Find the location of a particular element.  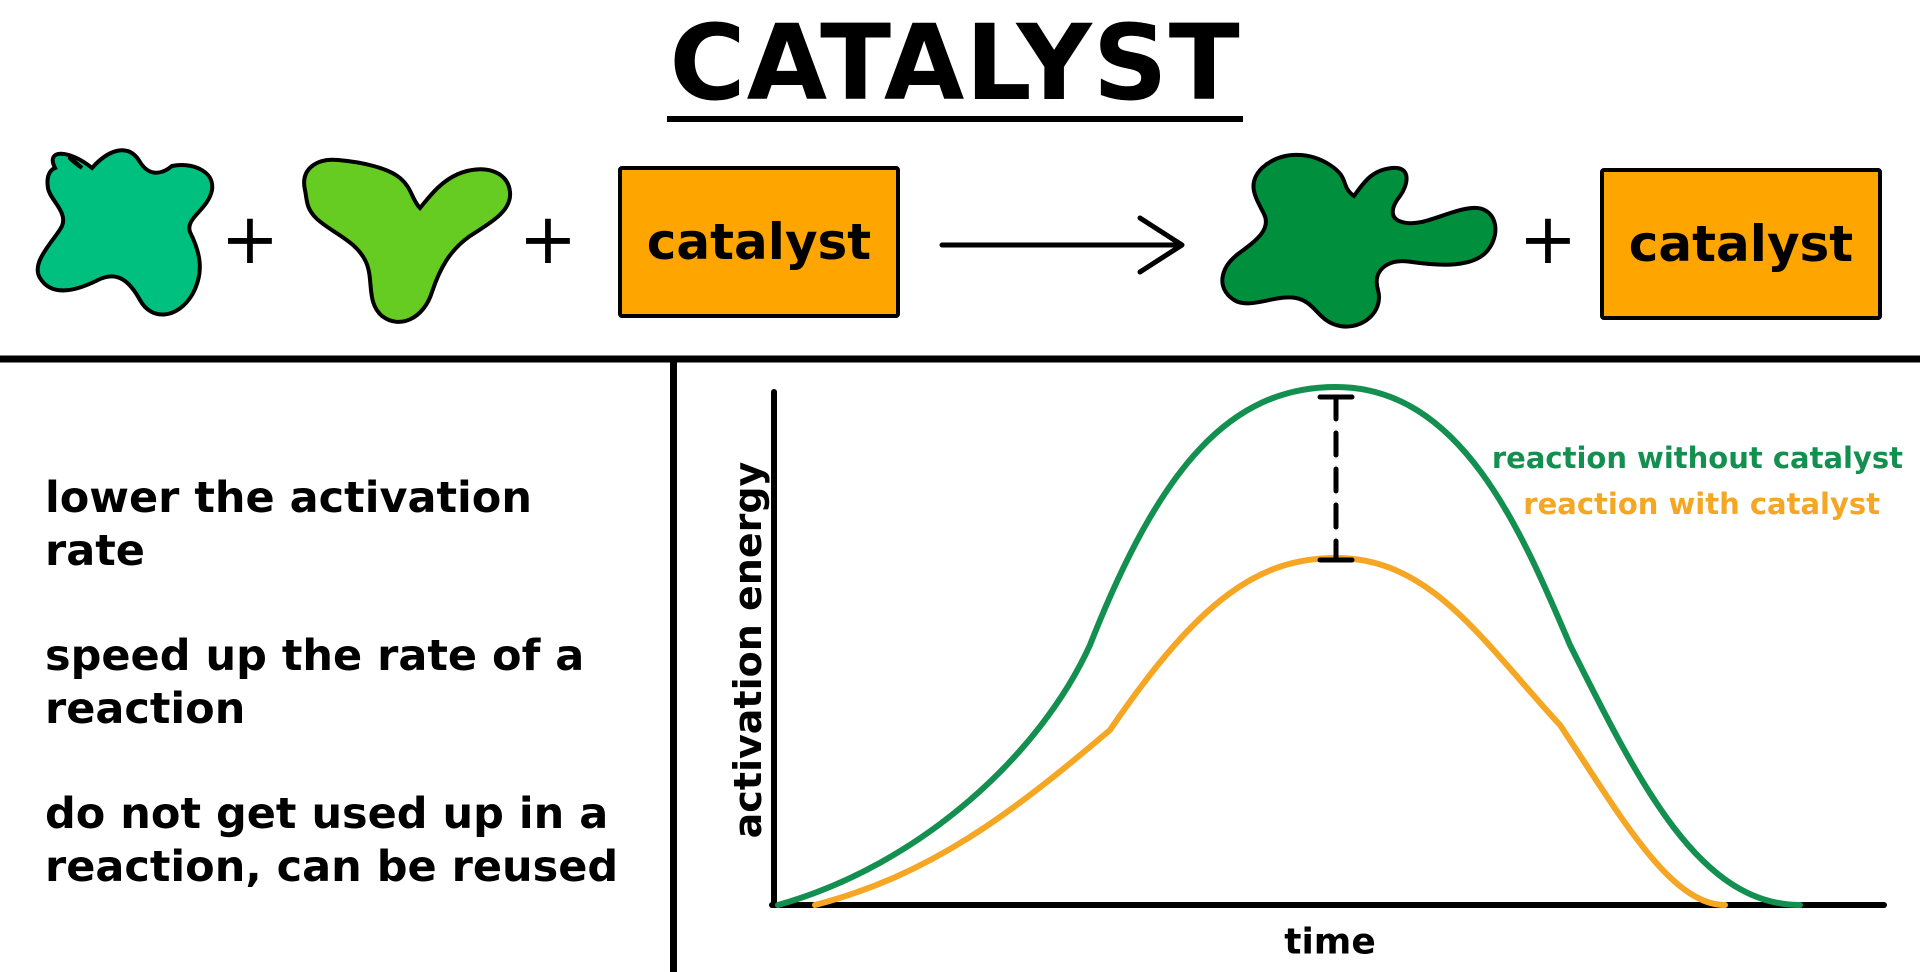

catalyst-left-label: catalyst is located at coordinates (759, 242).